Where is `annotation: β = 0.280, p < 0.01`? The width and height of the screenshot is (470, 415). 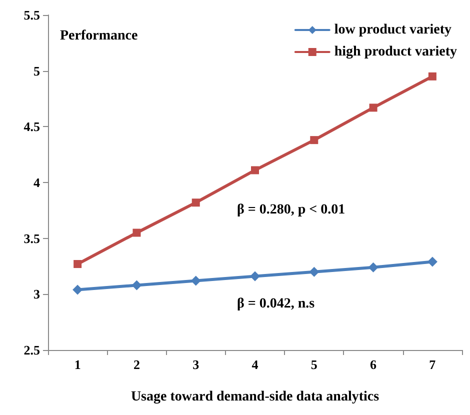 annotation: β = 0.280, p < 0.01 is located at coordinates (291, 210).